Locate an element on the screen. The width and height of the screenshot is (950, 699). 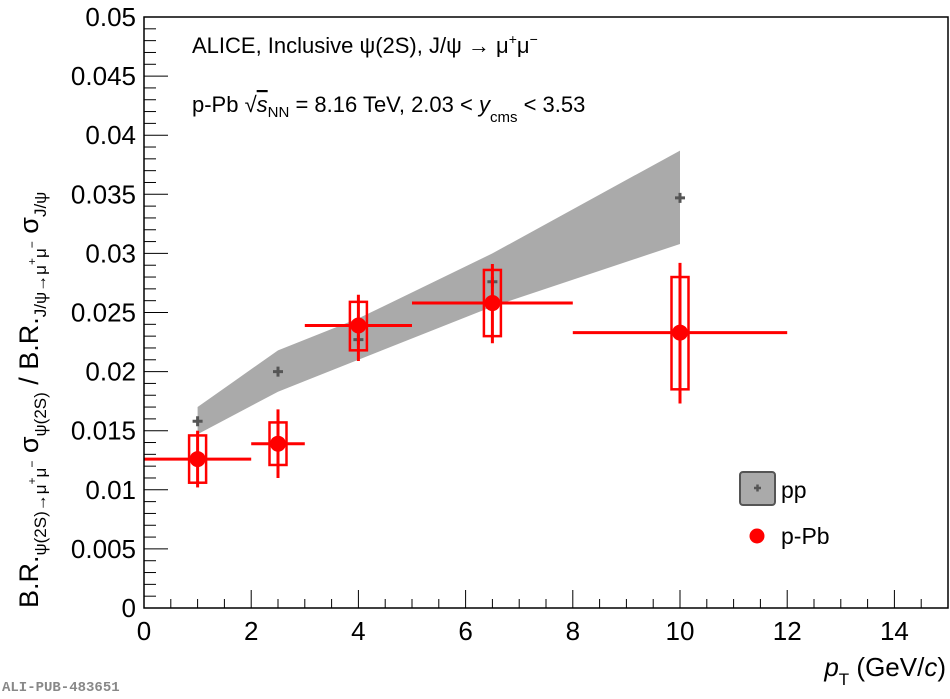
y-tick-label: 0.035 is located at coordinates (103, 194).